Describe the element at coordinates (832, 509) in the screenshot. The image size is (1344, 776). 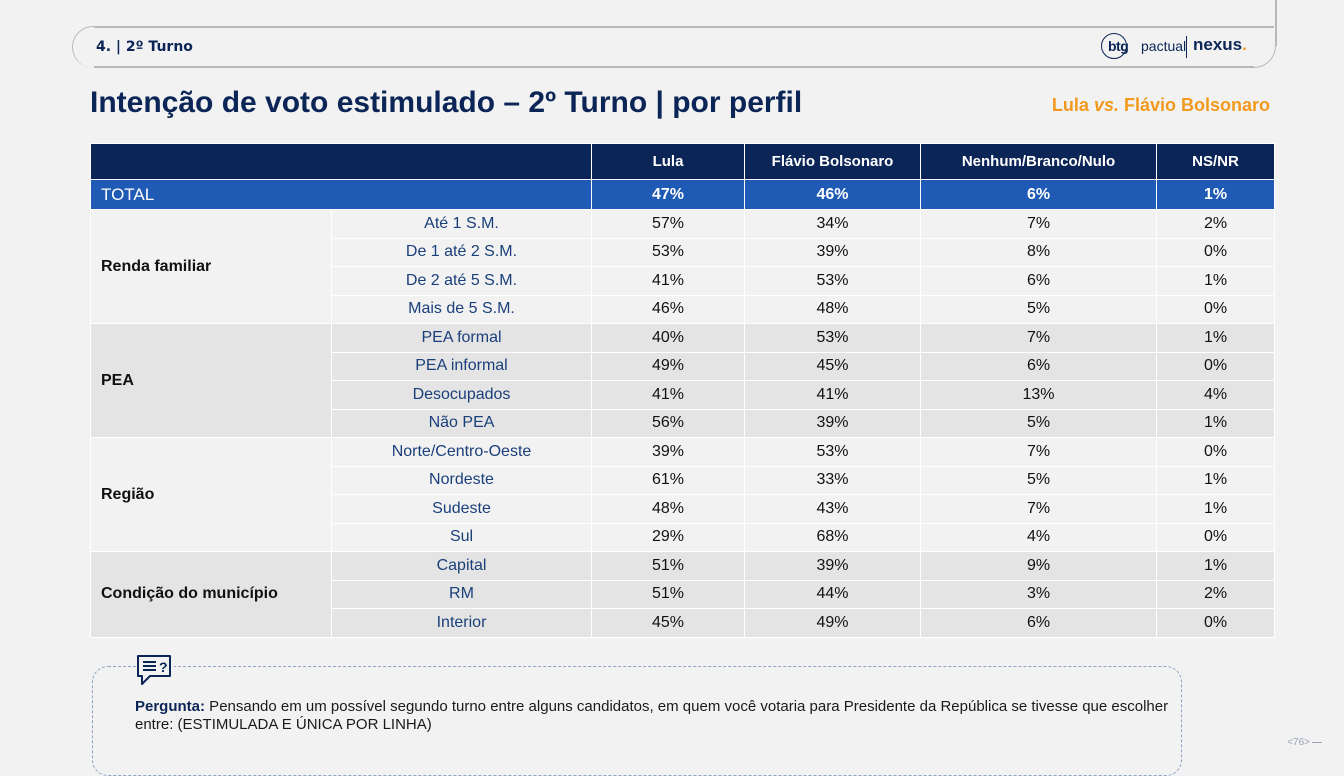
I see `table-cell: 43%` at that location.